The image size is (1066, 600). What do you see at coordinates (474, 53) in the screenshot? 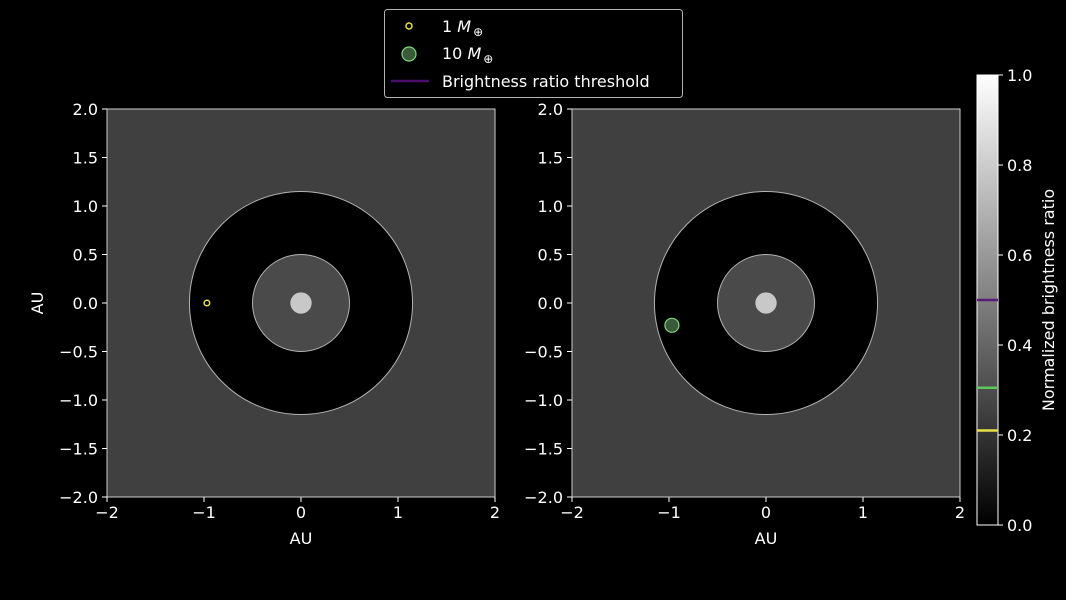
I see `legend-label-10-math: M` at bounding box center [474, 53].